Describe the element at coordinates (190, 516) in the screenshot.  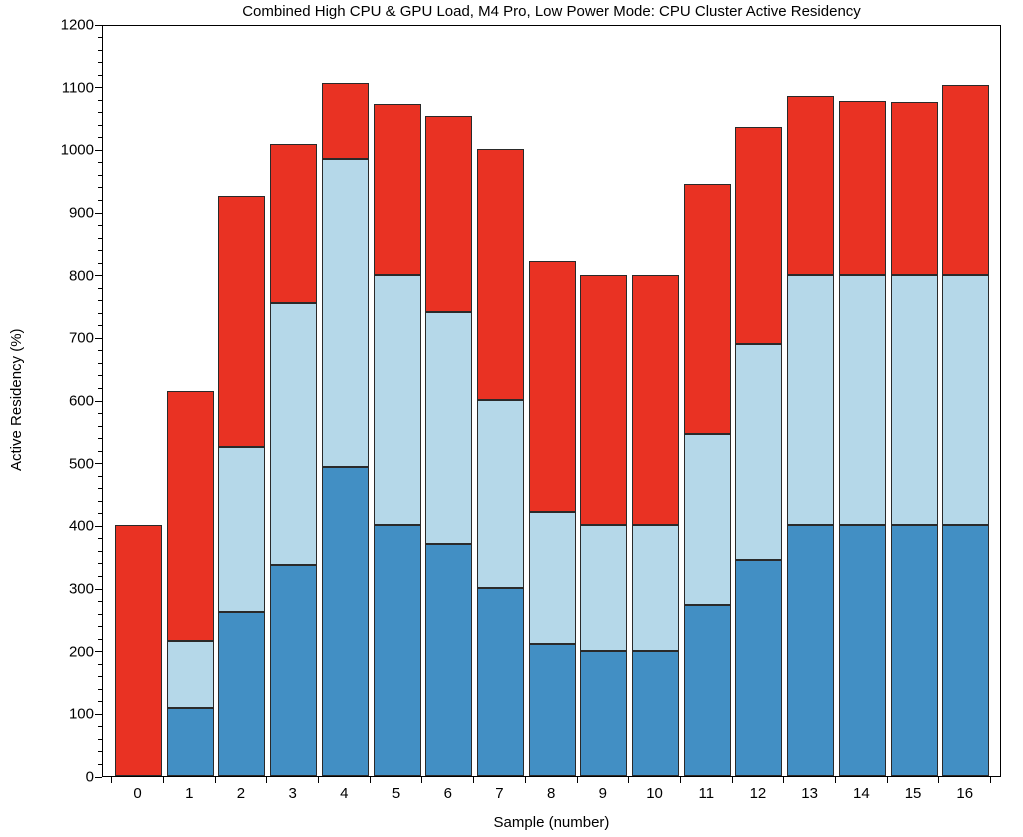
I see `bar-segment-red-top-x1` at that location.